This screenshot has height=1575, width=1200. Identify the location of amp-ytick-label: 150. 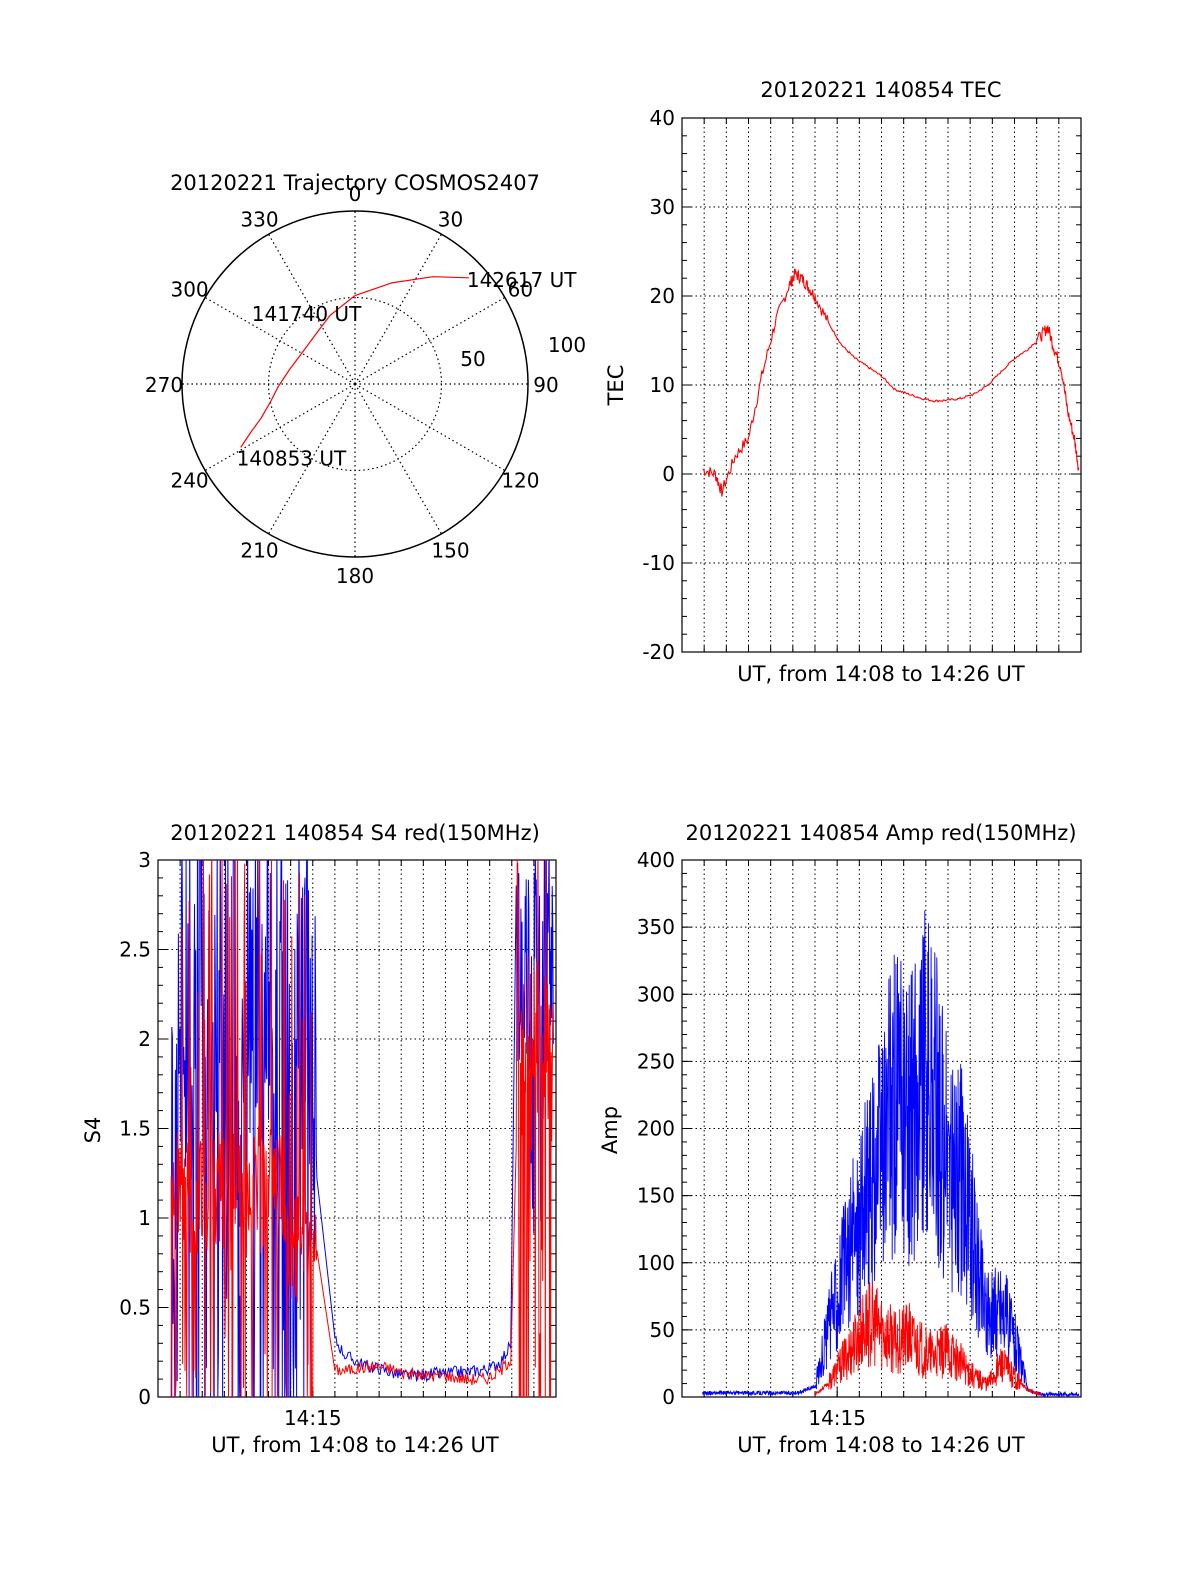
(656, 1196).